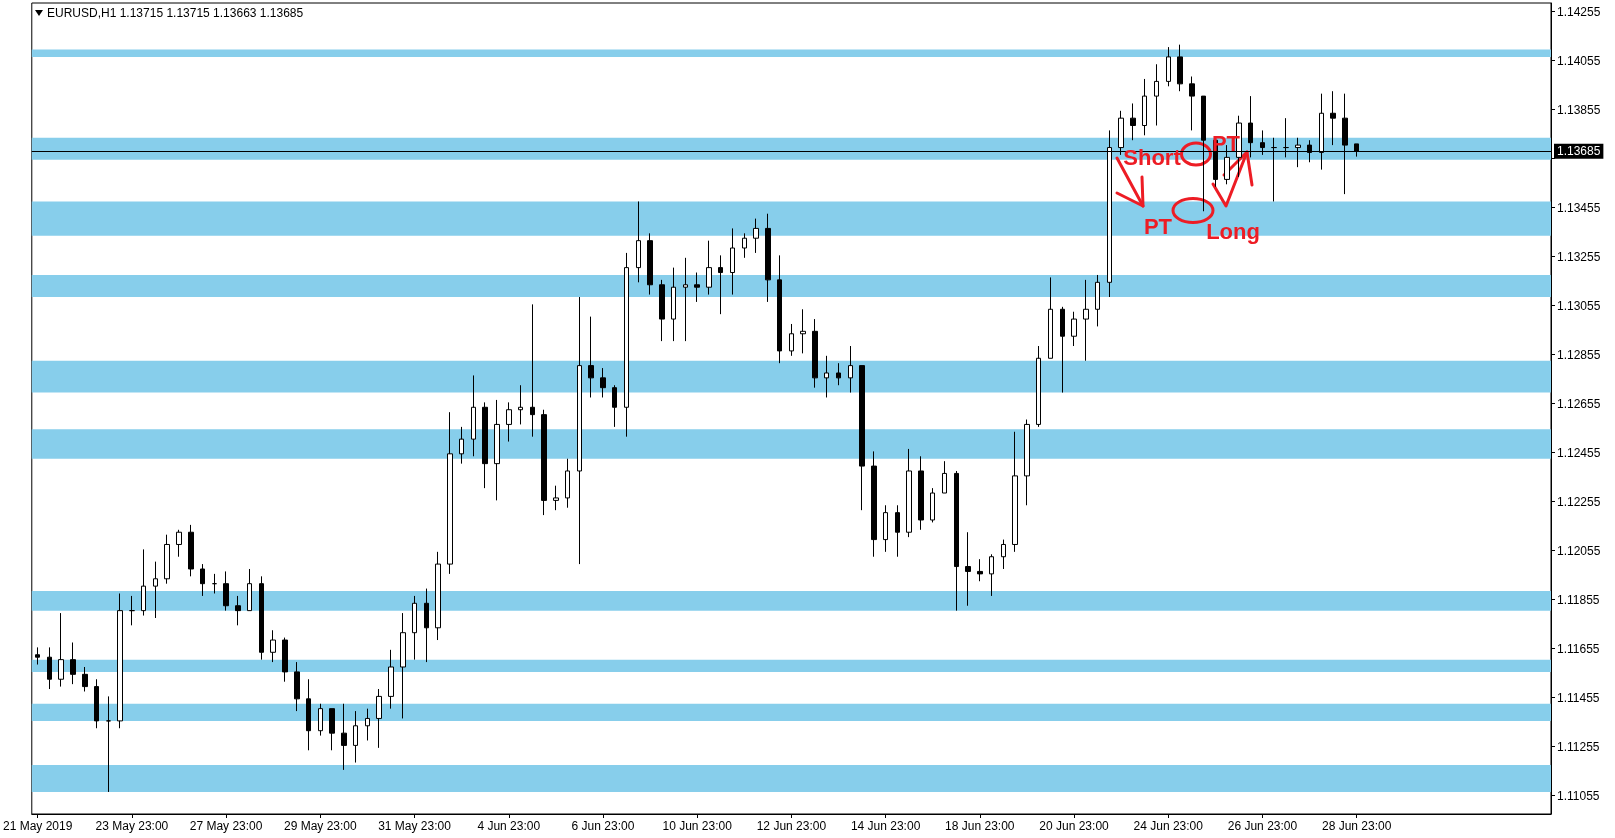 This screenshot has height=838, width=1615. Describe the element at coordinates (1579, 151) in the screenshot. I see `ref-line-label: 1.13685` at that location.